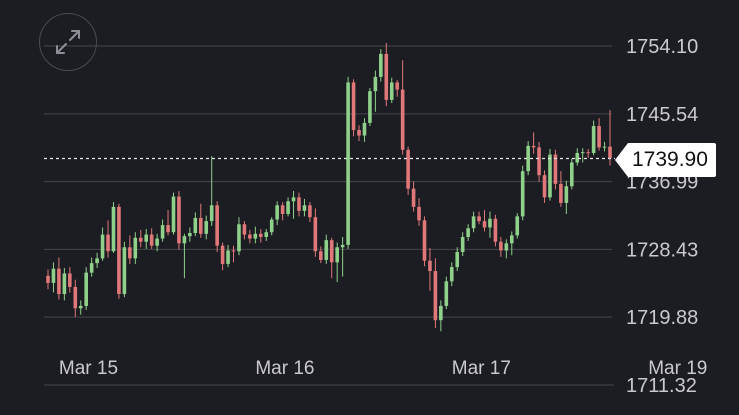 This screenshot has height=415, width=739. What do you see at coordinates (672, 160) in the screenshot?
I see `current-price-value: 1739.90` at bounding box center [672, 160].